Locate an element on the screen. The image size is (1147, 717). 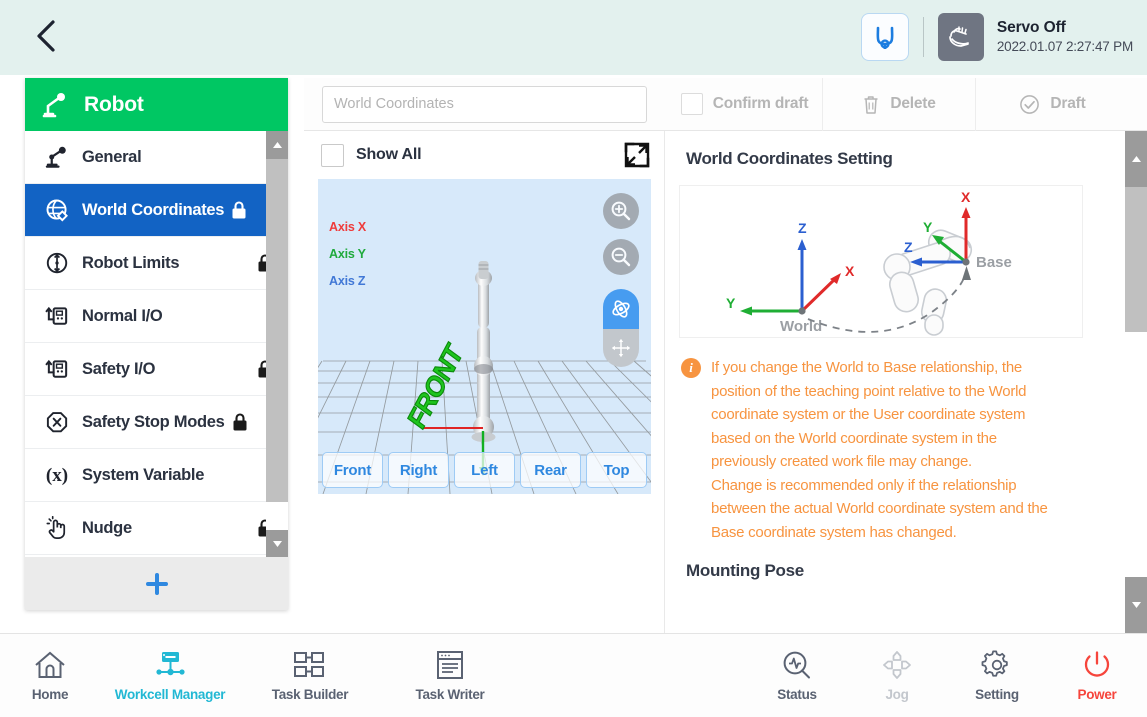
zoom-in-icon is located at coordinates (621, 211).